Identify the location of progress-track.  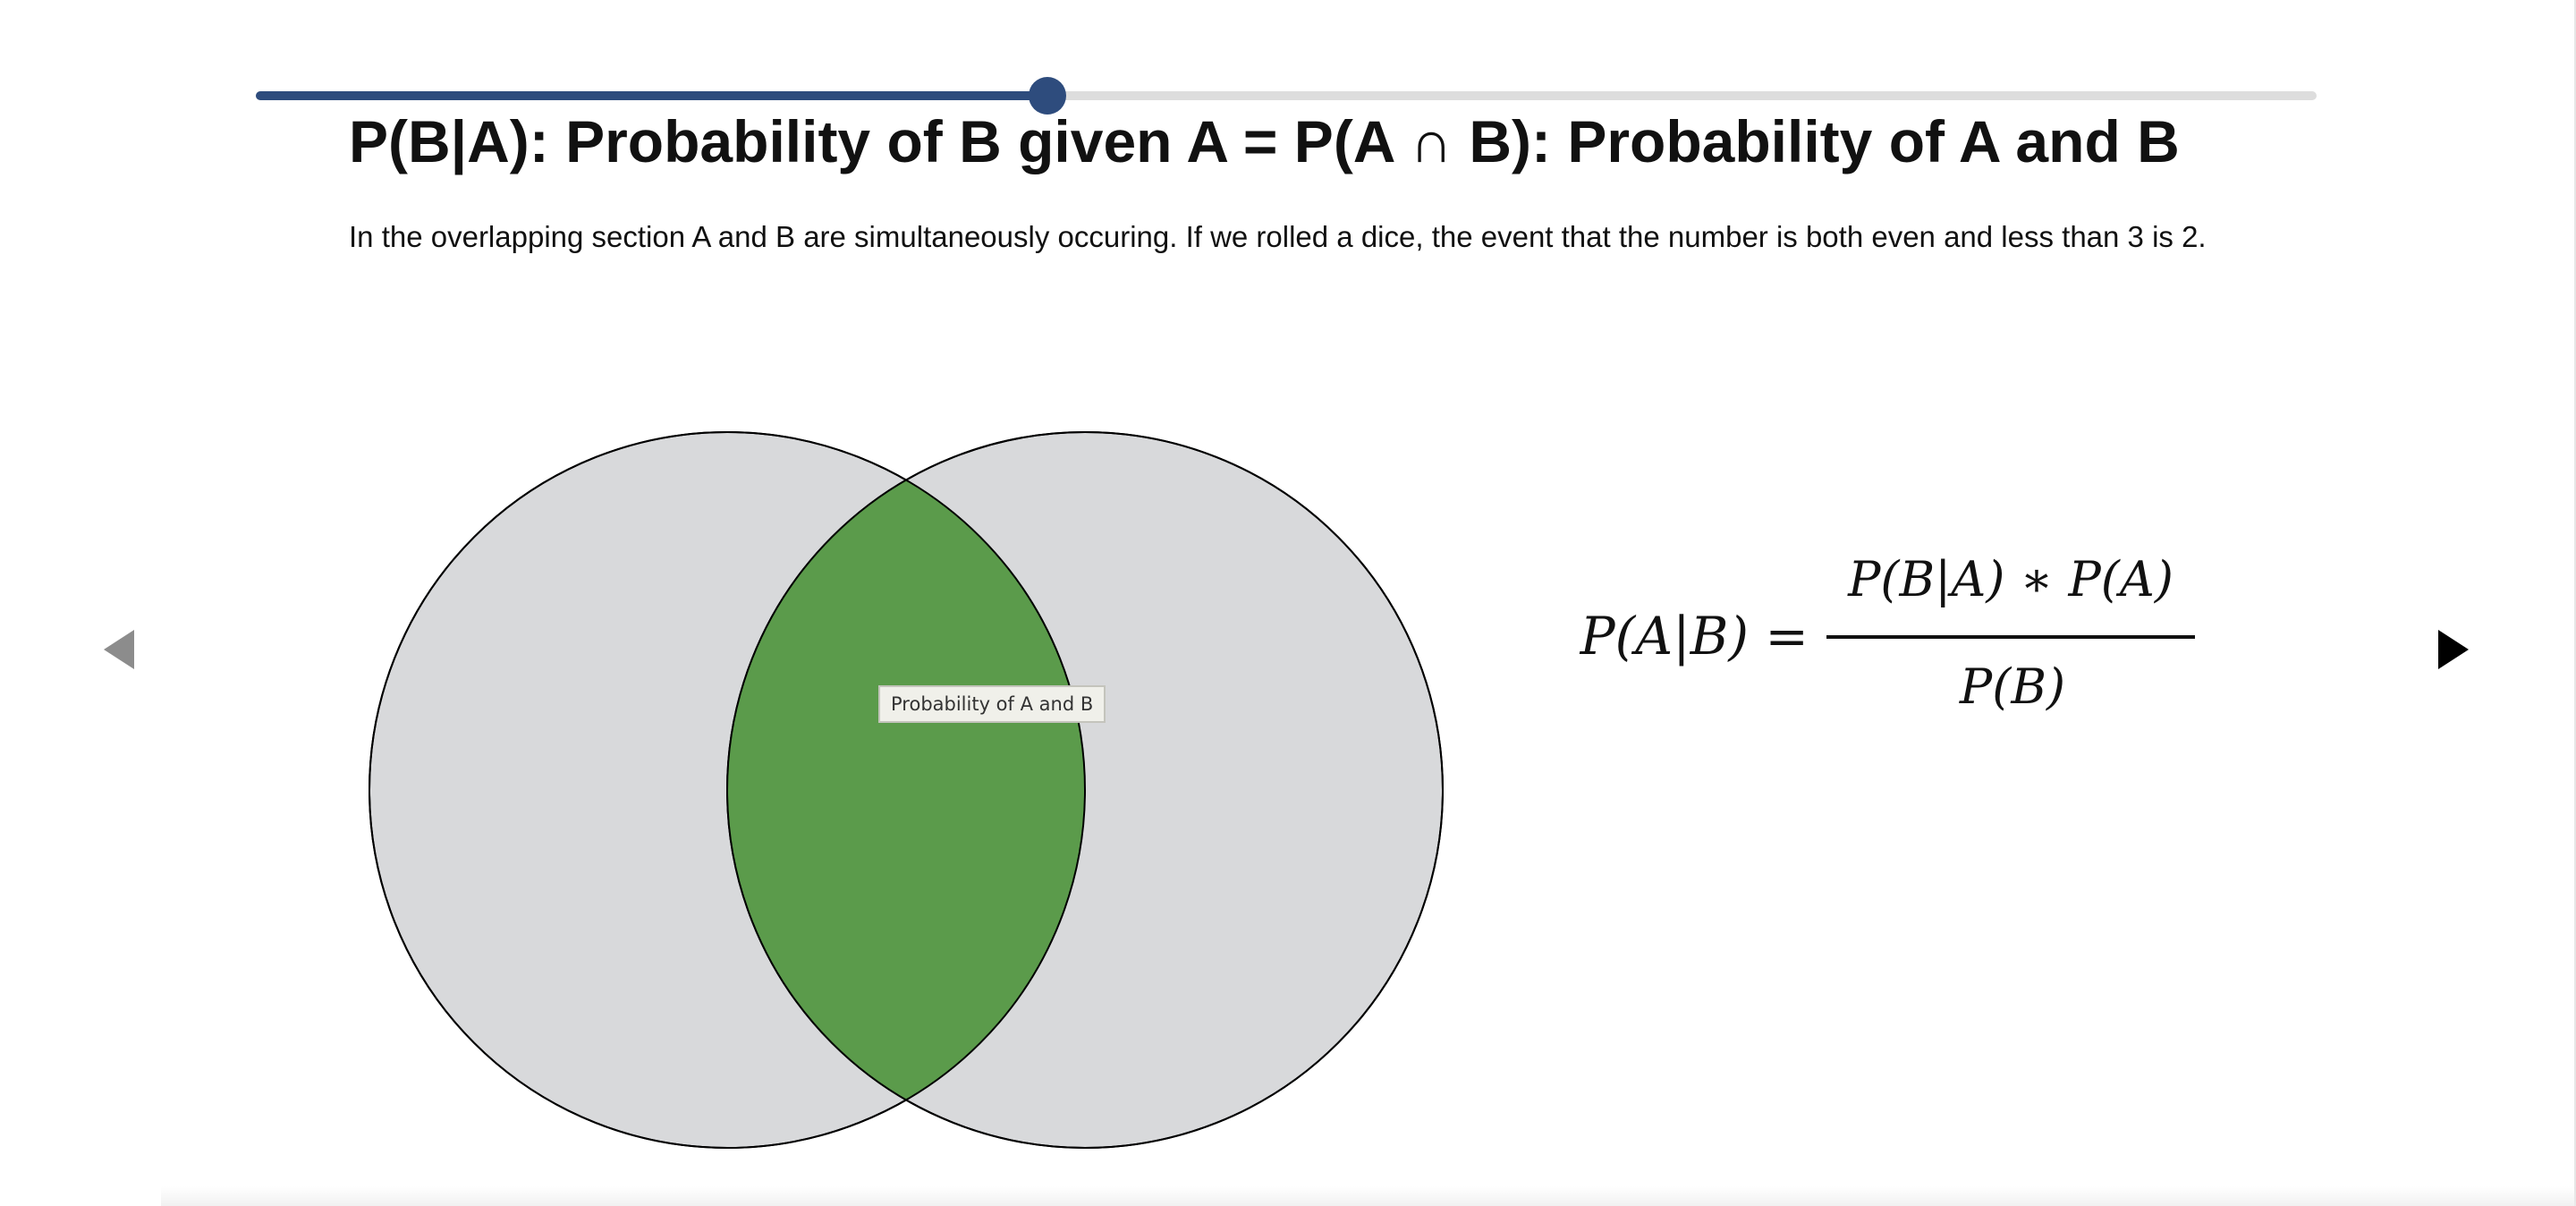
(1286, 95).